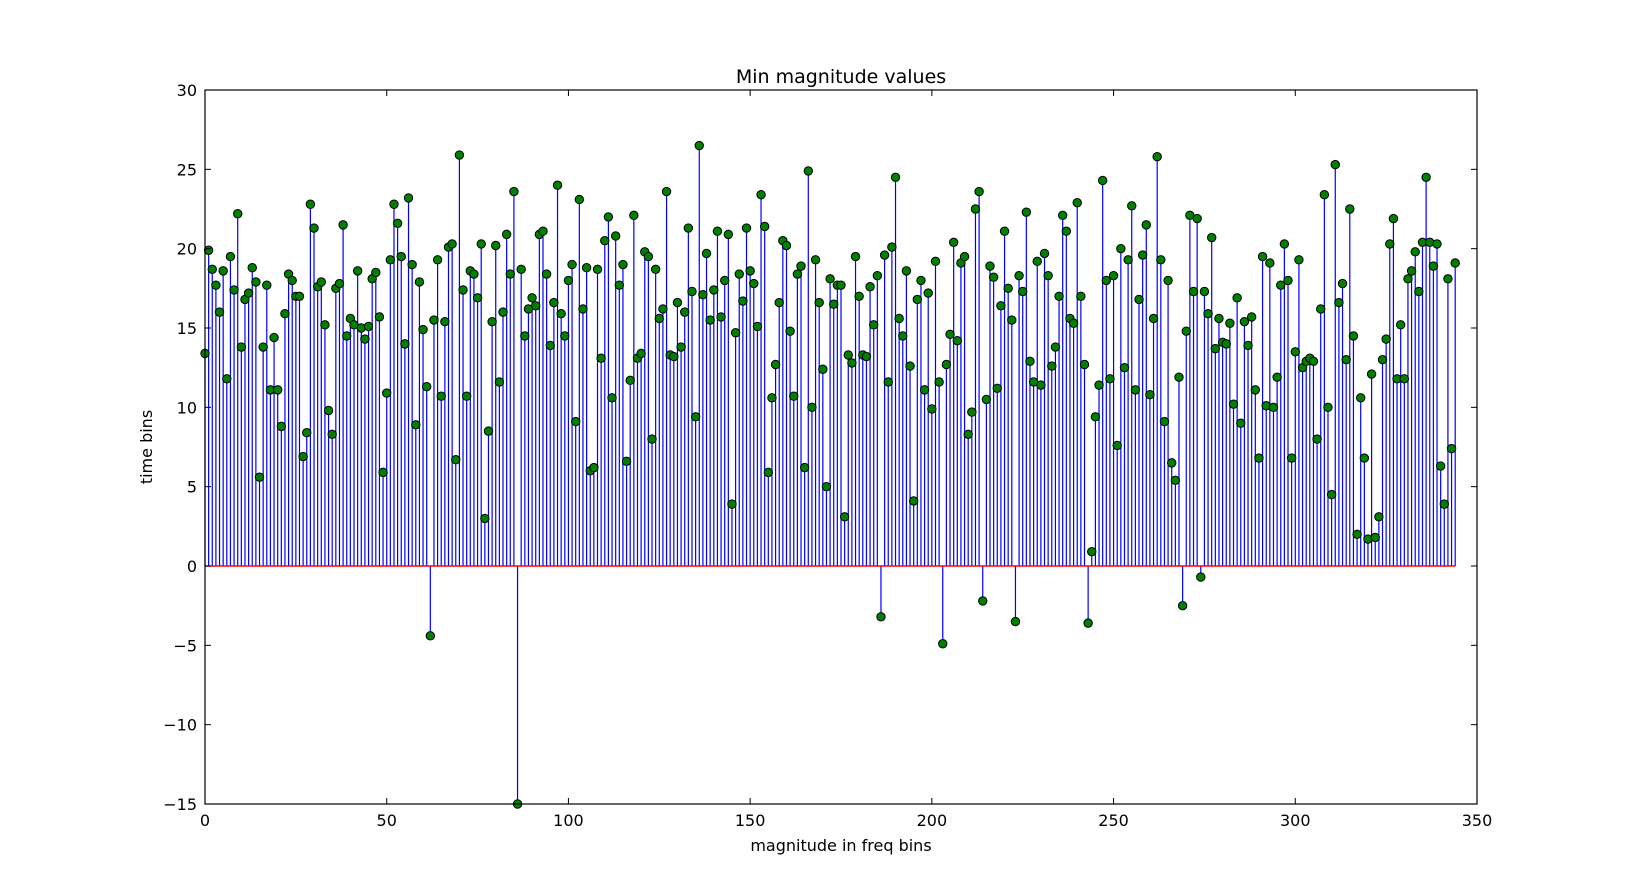  Describe the element at coordinates (187, 407) in the screenshot. I see `y-tick-label: 10` at that location.